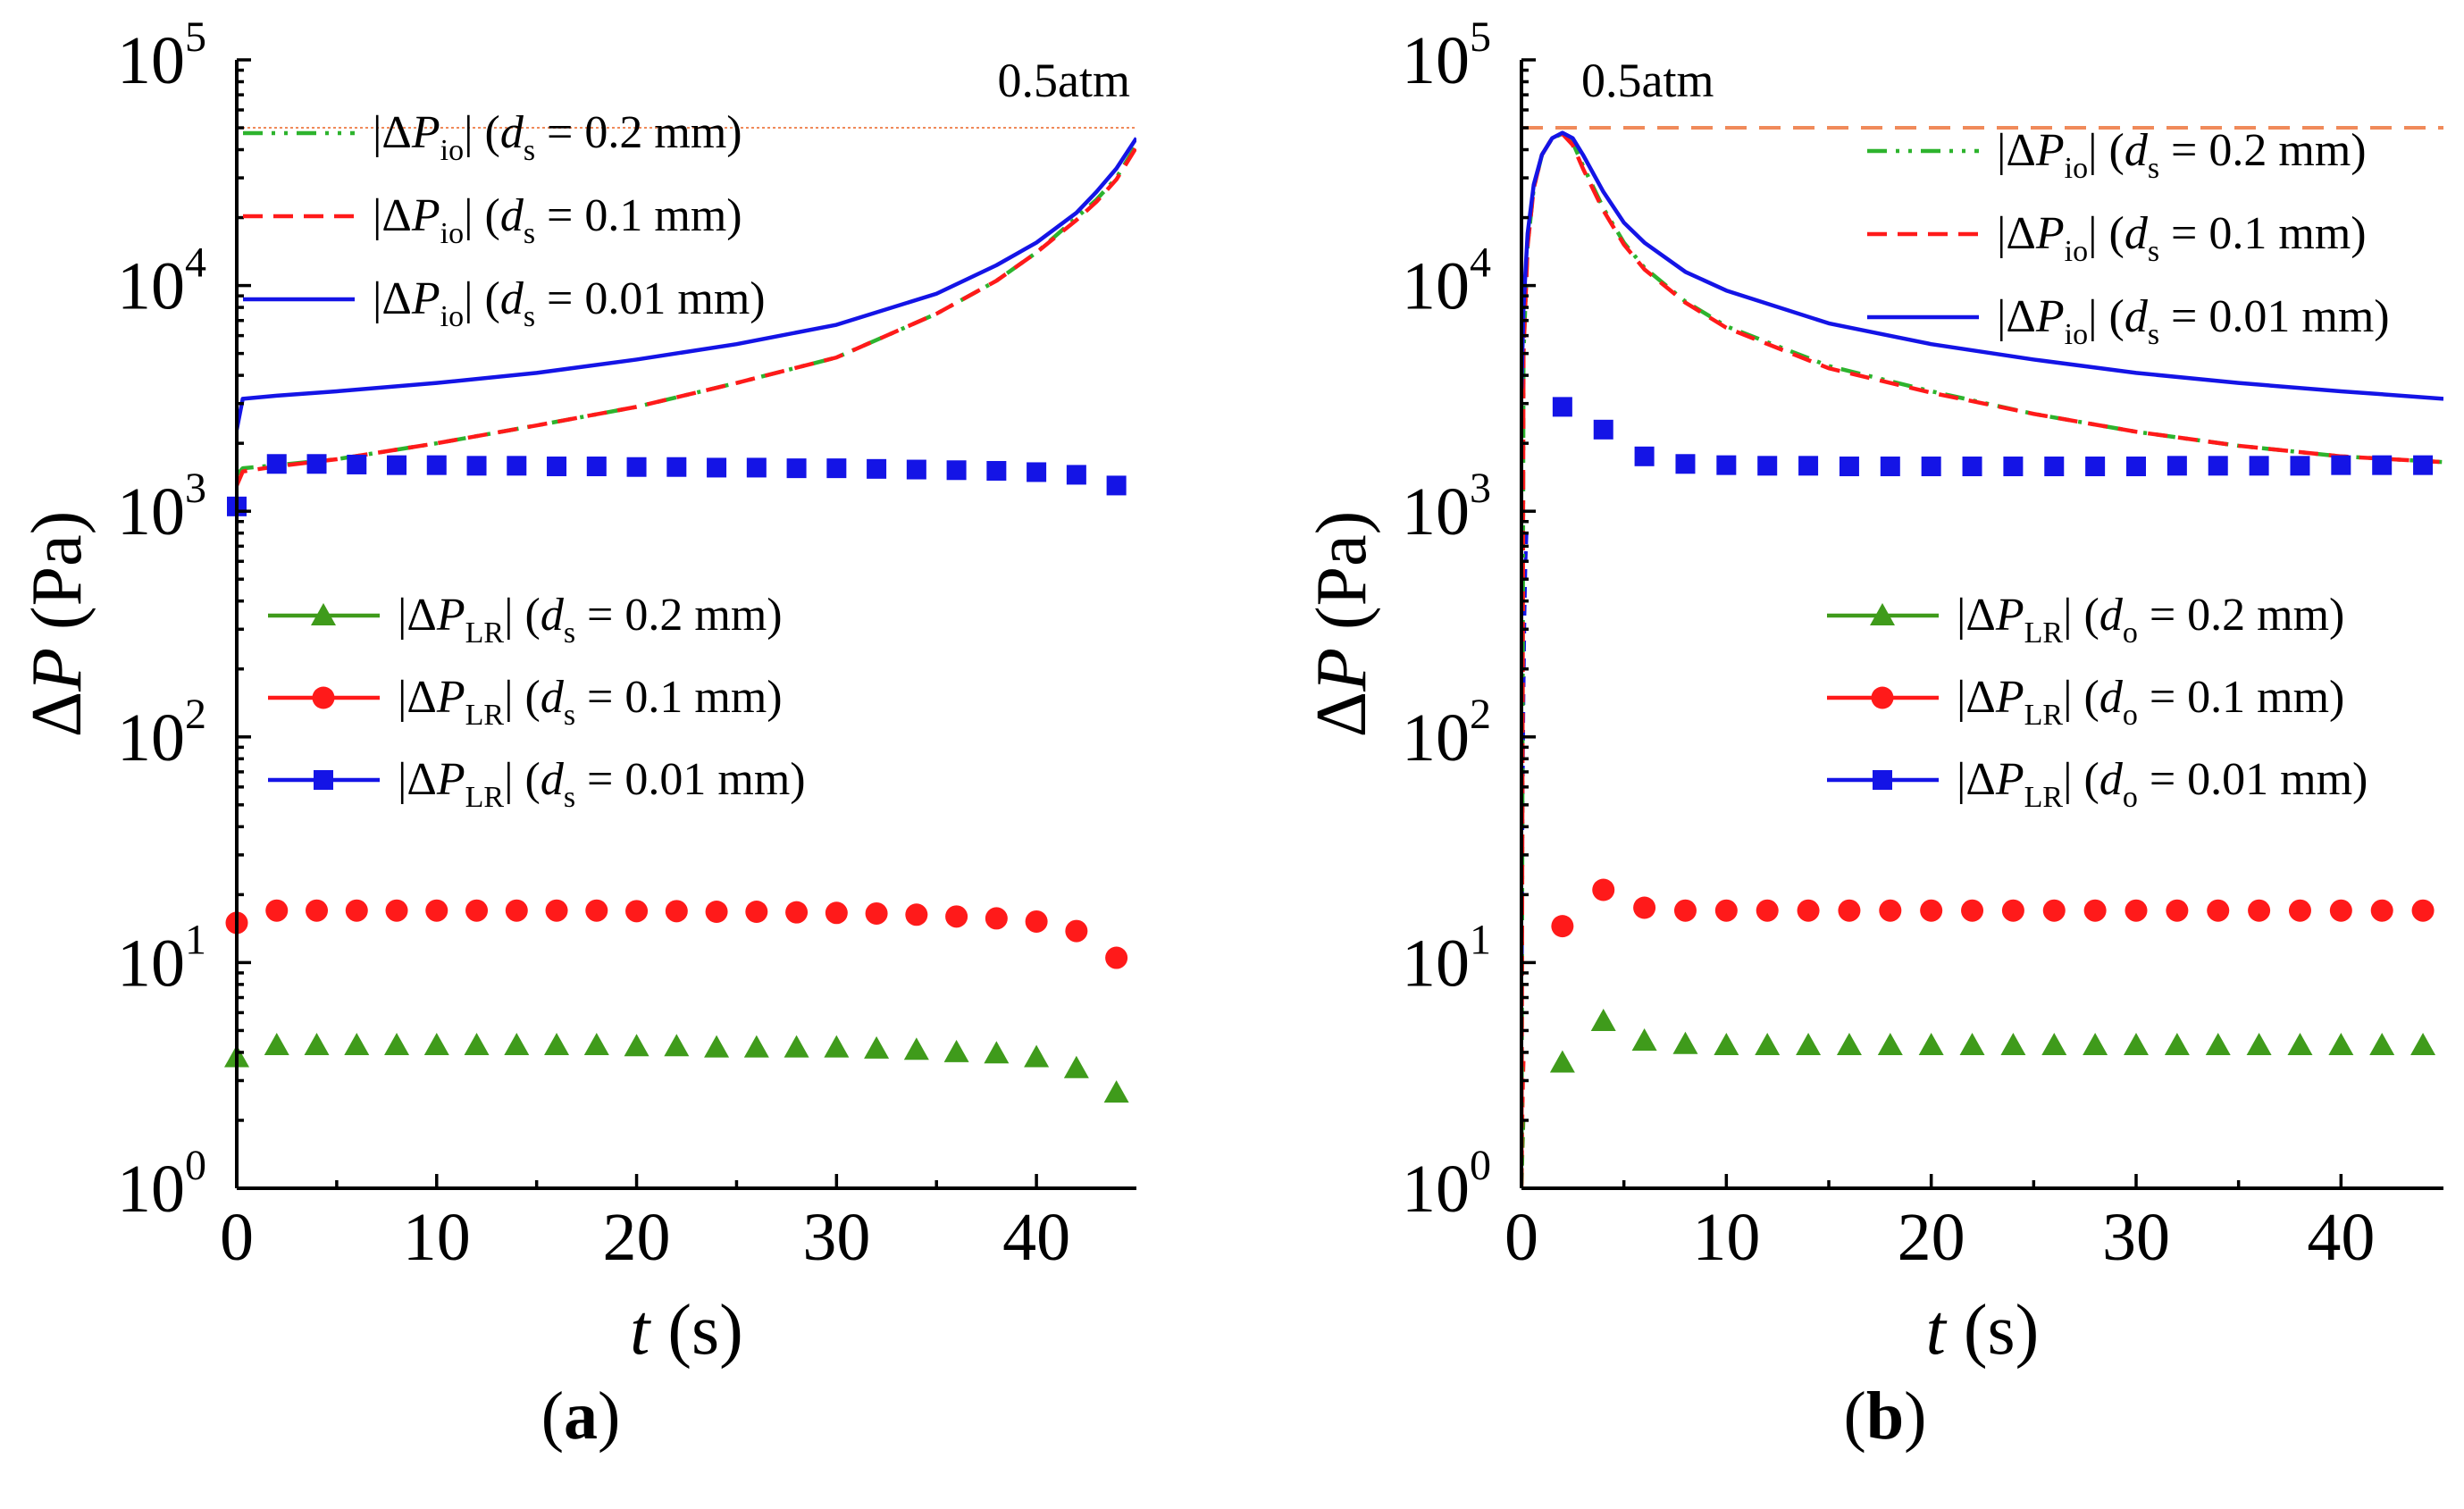  What do you see at coordinates (2150, 620) in the screenshot?
I see `legend-label: |ΔPLR| (do = 0.2 mm)` at bounding box center [2150, 620].